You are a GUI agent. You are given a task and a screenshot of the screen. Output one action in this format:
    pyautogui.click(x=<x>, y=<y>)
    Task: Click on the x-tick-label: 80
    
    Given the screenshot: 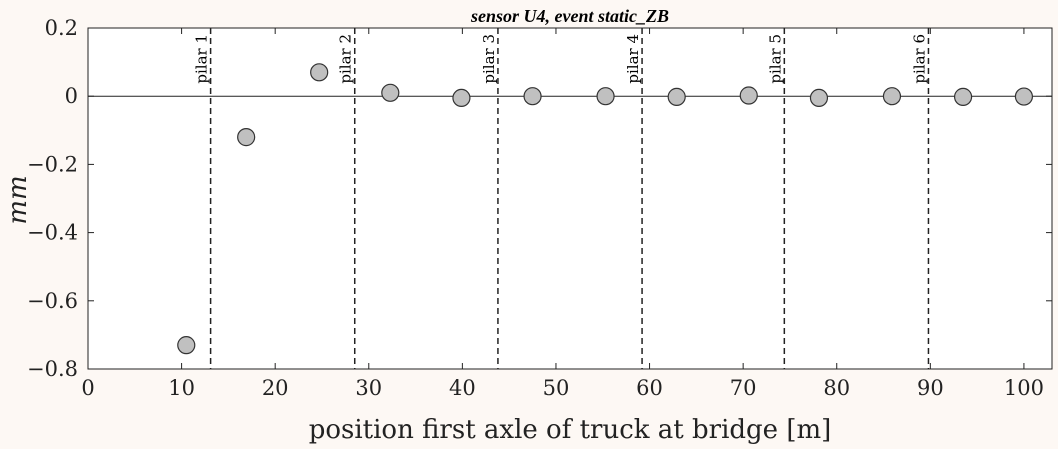 What is the action you would take?
    pyautogui.click(x=836, y=388)
    